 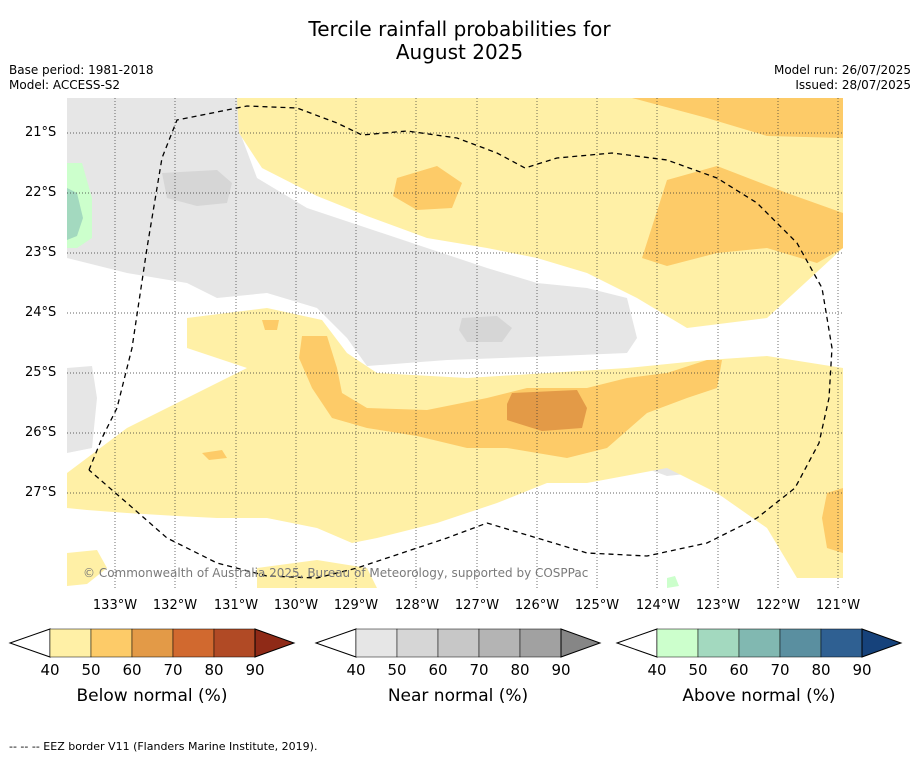 I want to click on colorbar-above-normal, so click(x=759, y=643).